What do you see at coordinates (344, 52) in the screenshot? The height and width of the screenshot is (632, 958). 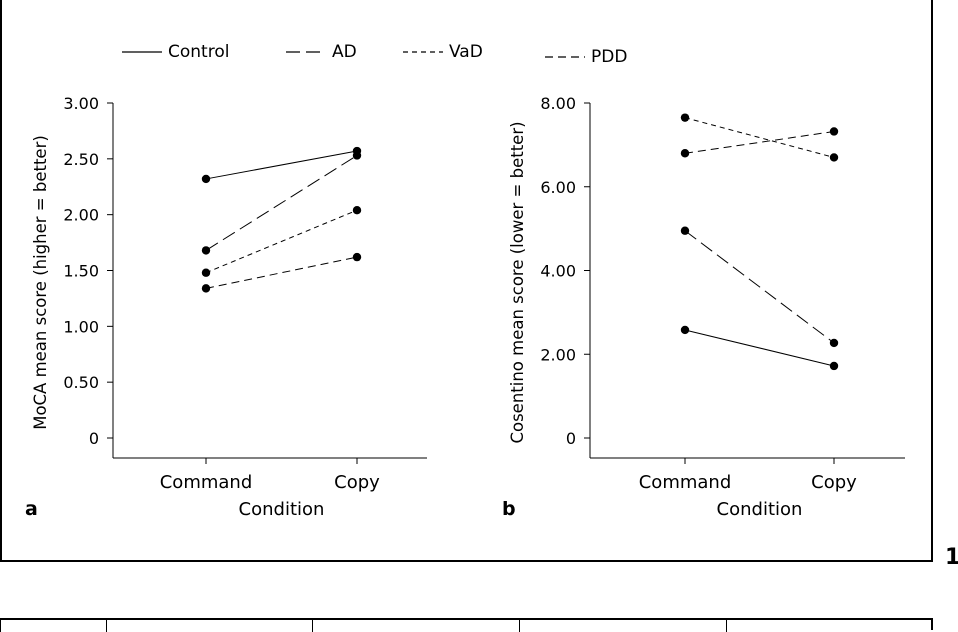 I see `legend-label-ad: AD` at bounding box center [344, 52].